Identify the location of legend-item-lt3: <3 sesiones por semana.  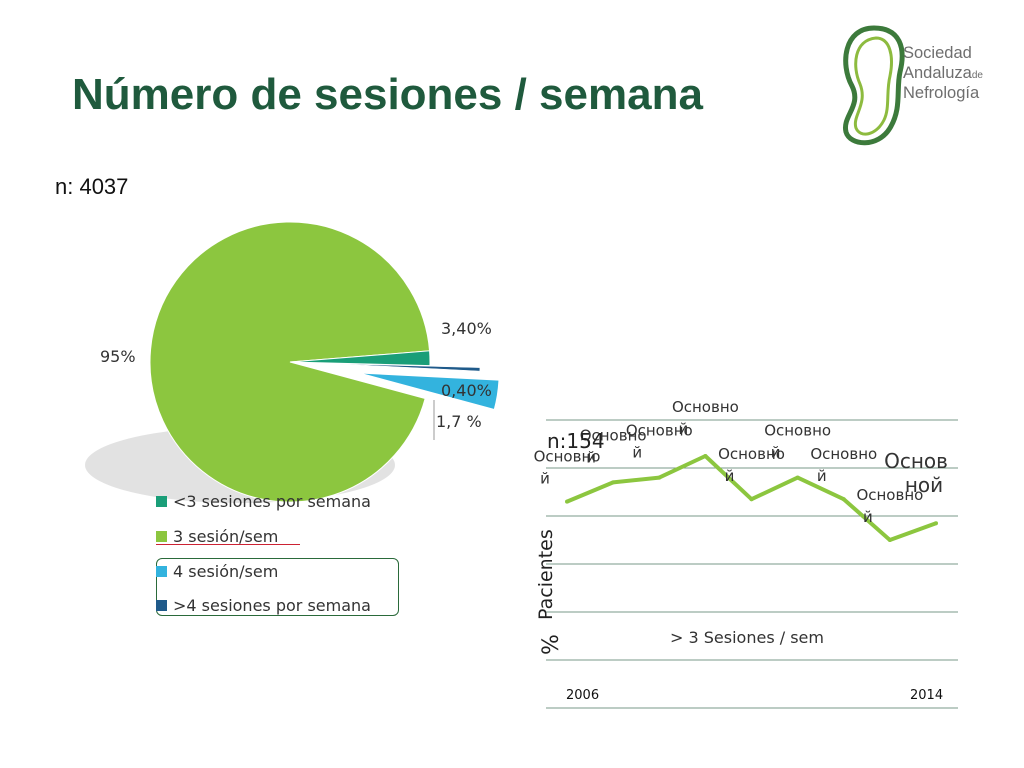
(263, 501).